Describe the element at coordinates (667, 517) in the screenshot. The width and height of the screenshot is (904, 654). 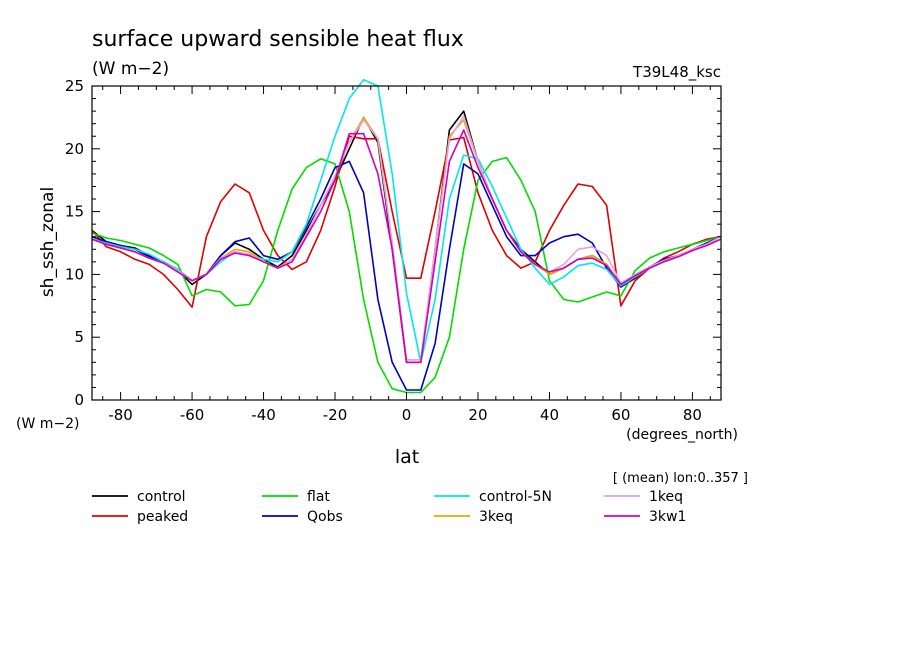
I see `legend-label: 3kw1` at that location.